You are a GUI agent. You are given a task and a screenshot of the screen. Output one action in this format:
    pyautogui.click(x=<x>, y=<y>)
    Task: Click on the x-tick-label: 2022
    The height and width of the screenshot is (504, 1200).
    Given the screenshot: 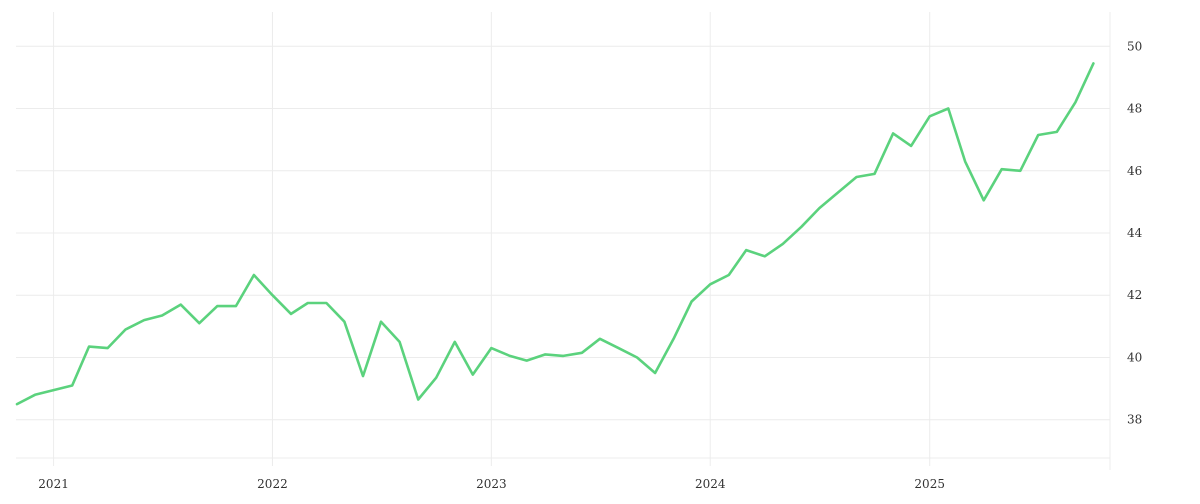 What is the action you would take?
    pyautogui.click(x=272, y=484)
    